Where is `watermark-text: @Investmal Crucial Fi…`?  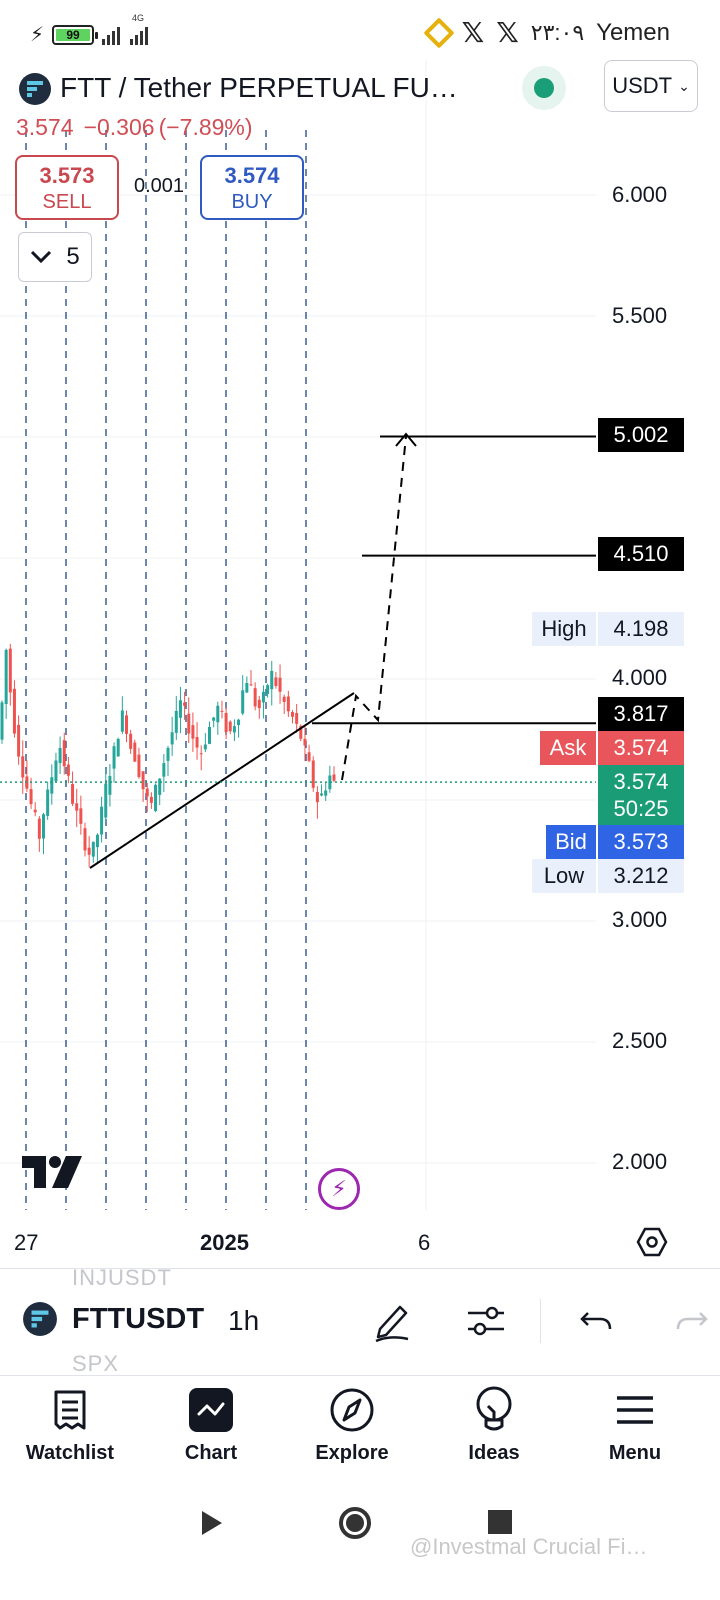
watermark-text: @Investmal Crucial Fi… is located at coordinates (529, 1546).